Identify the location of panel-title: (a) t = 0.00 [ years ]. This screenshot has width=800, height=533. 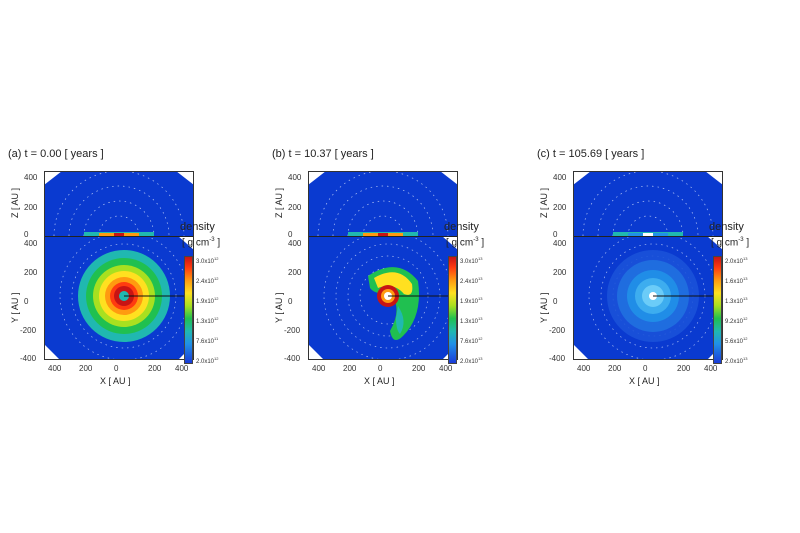
(56, 154).